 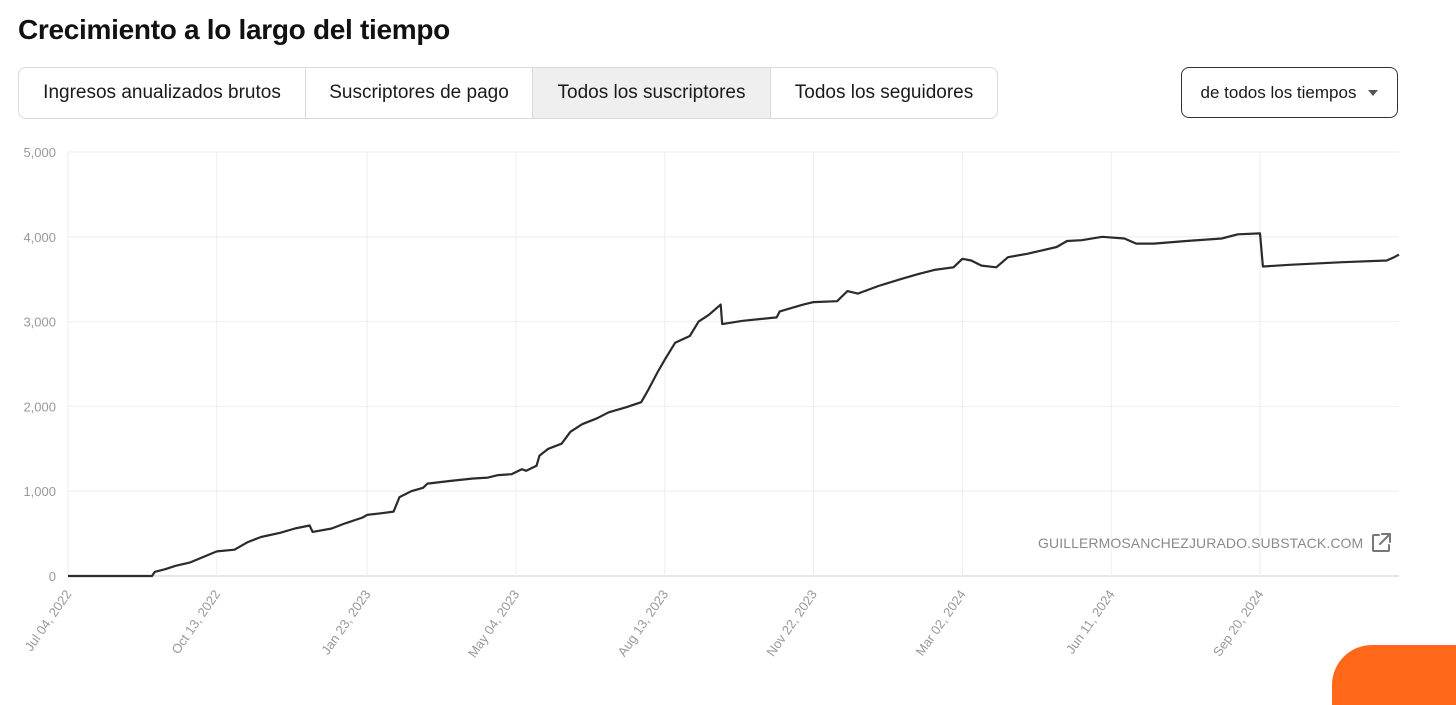 What do you see at coordinates (48, 620) in the screenshot?
I see `x-tick-label: Jul 04, 2022` at bounding box center [48, 620].